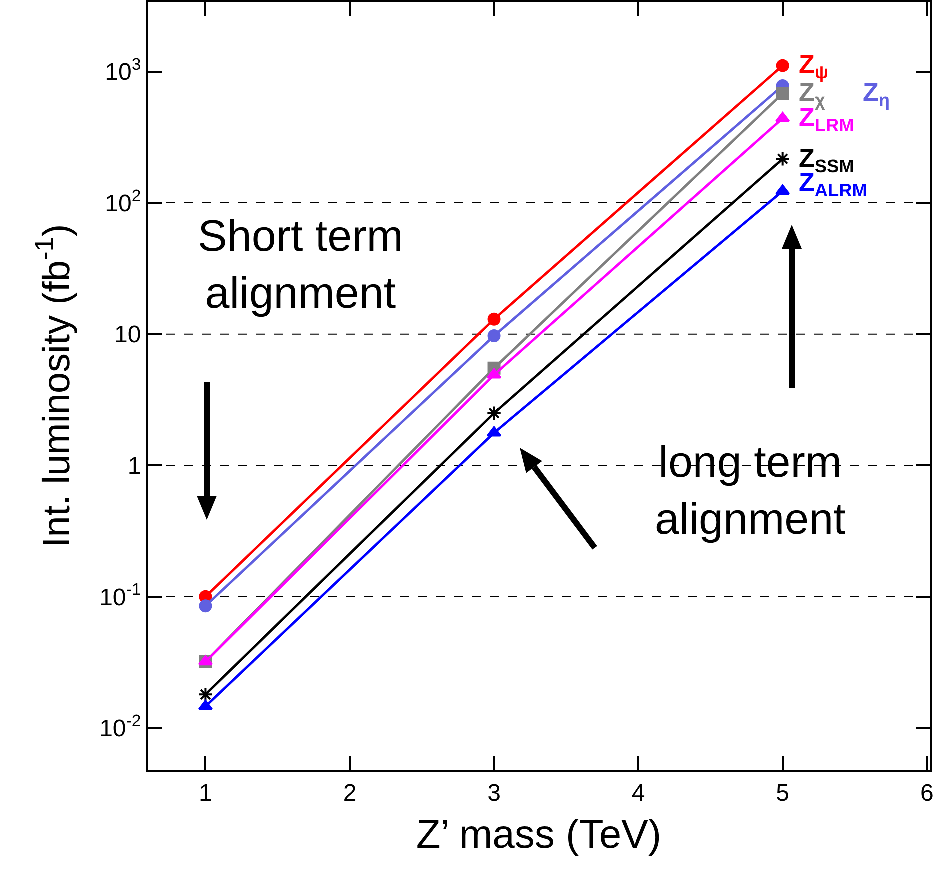 This screenshot has width=946, height=870. I want to click on y-tick-label: 10, so click(128, 335).